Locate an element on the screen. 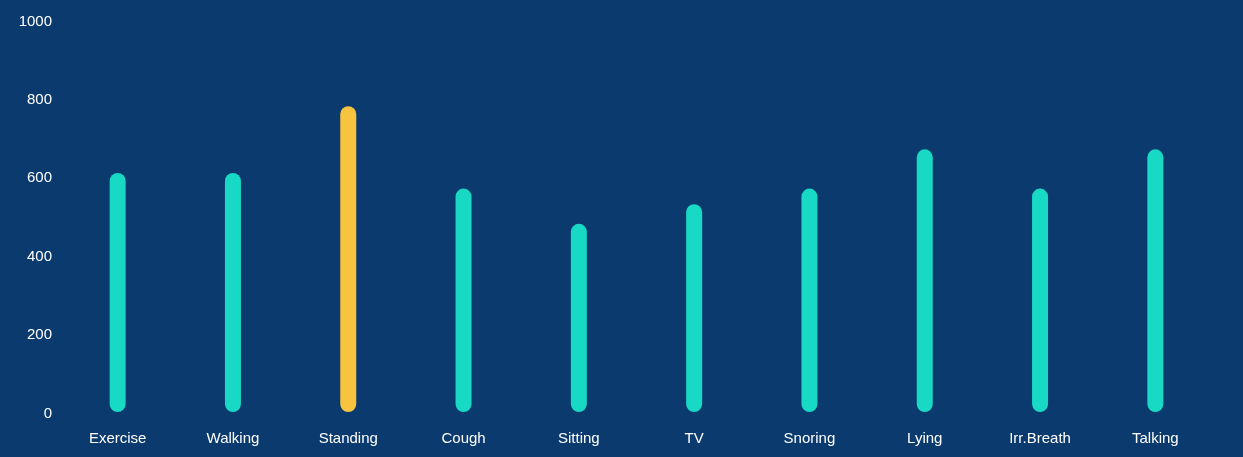 Image resolution: width=1243 pixels, height=457 pixels. x-tick-label: Standing is located at coordinates (348, 437).